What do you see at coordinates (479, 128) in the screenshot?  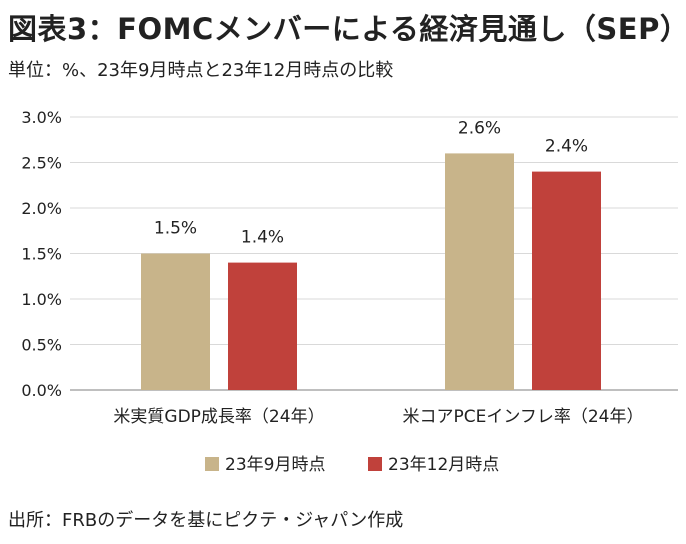 I see `data-label: 2.6%` at bounding box center [479, 128].